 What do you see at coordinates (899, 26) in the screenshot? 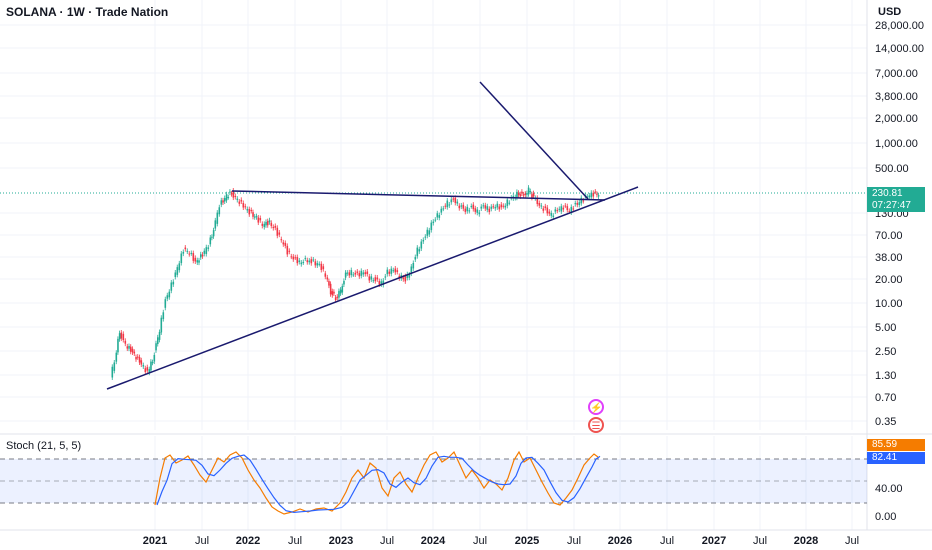
I see `price-tick-label: 28,000.00` at bounding box center [899, 26].